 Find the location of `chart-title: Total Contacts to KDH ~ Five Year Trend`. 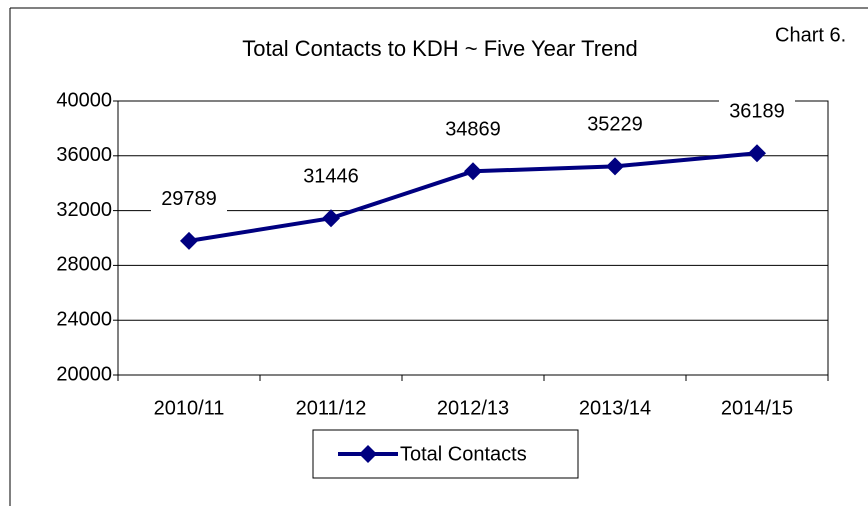

chart-title: Total Contacts to KDH ~ Five Year Trend is located at coordinates (440, 48).